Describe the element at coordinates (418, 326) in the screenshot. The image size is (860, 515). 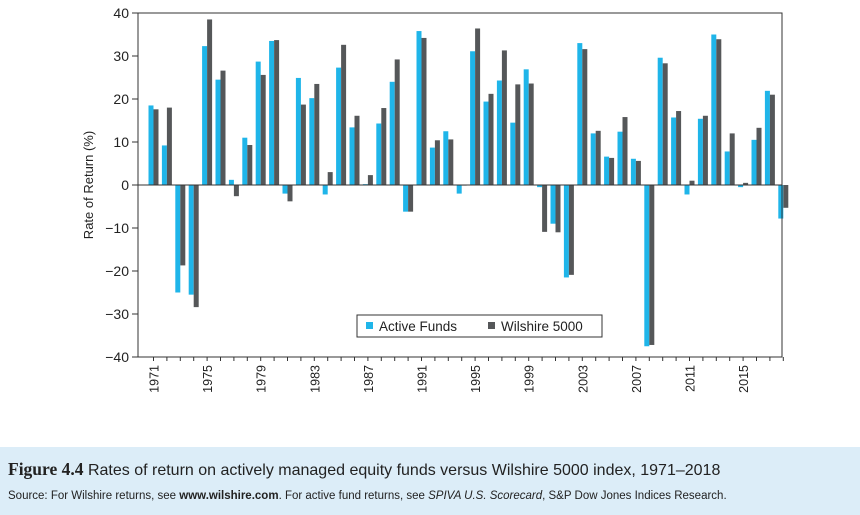
I see `legend-label-active-funds: Active Funds` at that location.